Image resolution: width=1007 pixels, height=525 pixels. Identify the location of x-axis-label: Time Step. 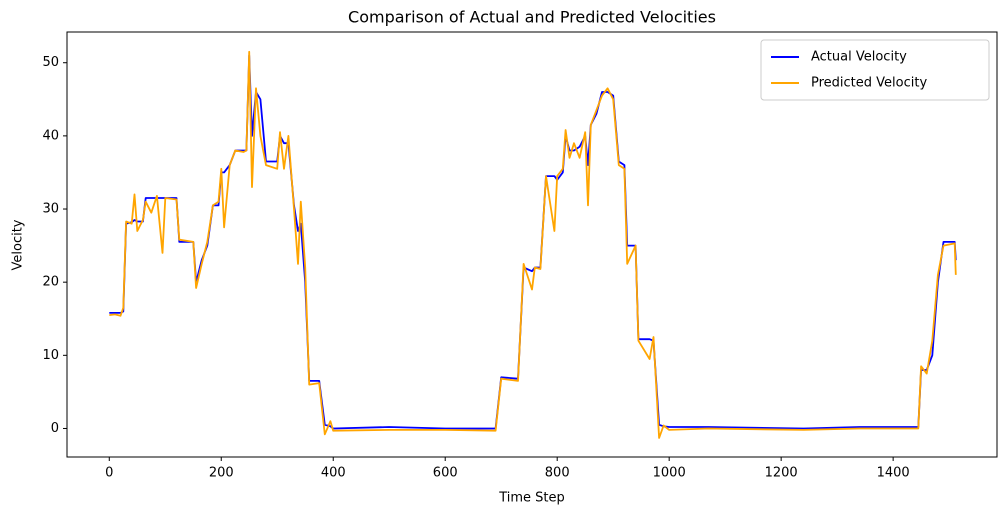
(531, 498).